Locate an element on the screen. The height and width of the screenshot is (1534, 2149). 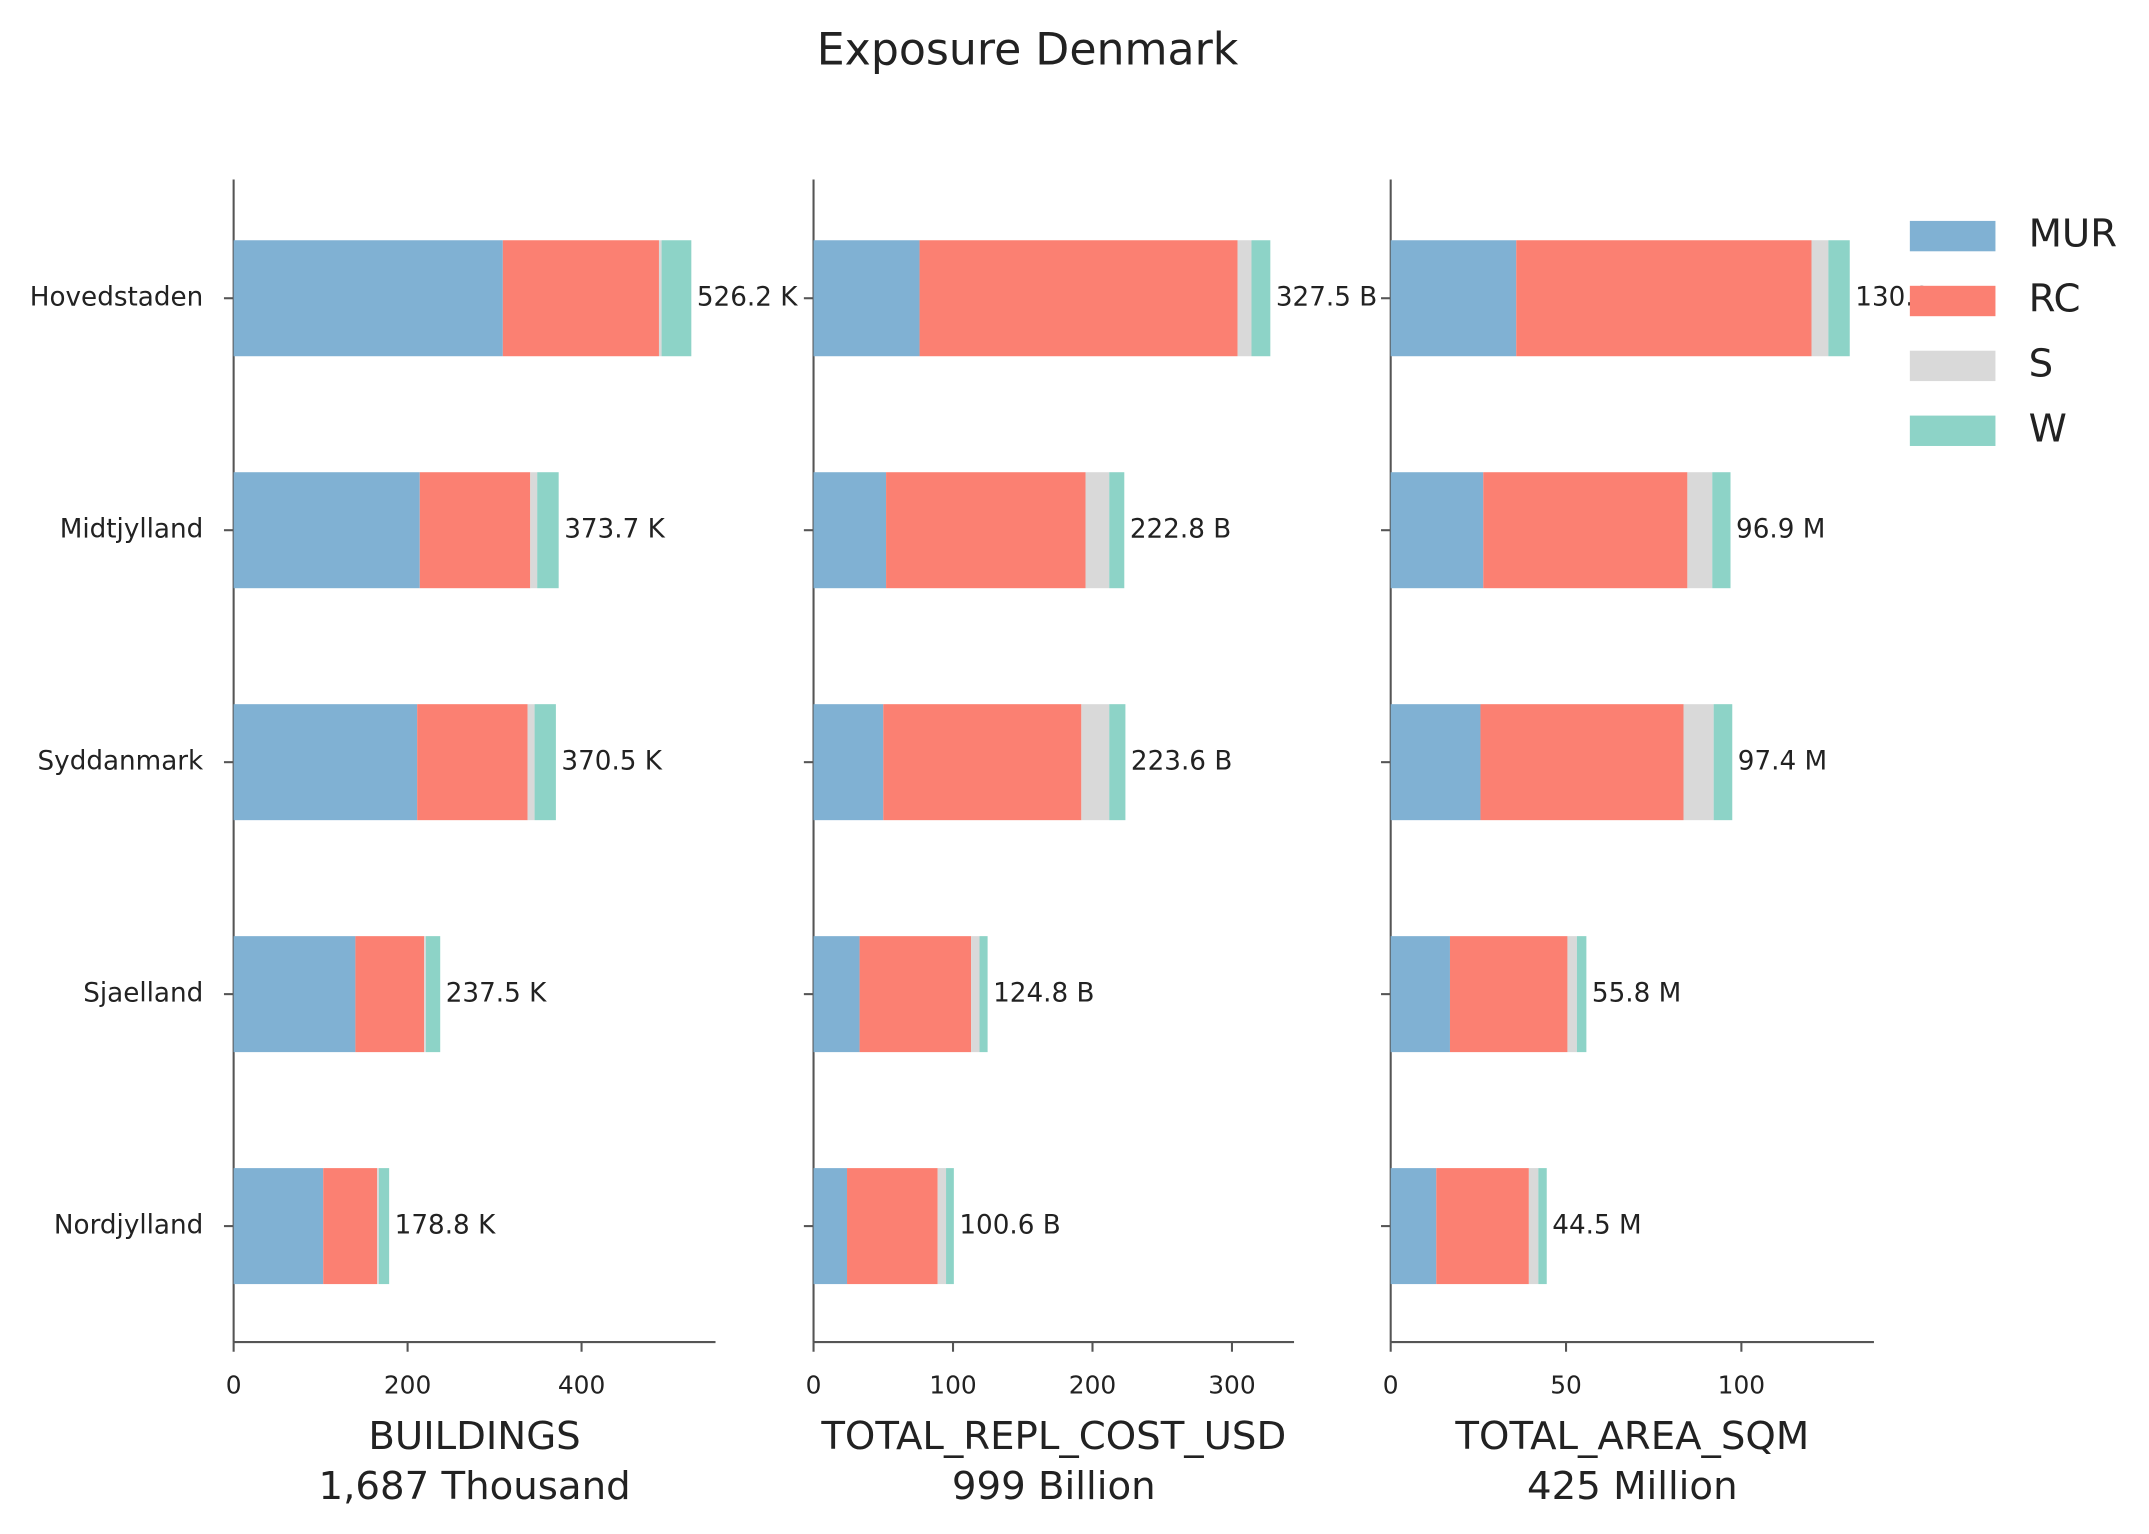
total-label: 526.2 K is located at coordinates (747, 298).